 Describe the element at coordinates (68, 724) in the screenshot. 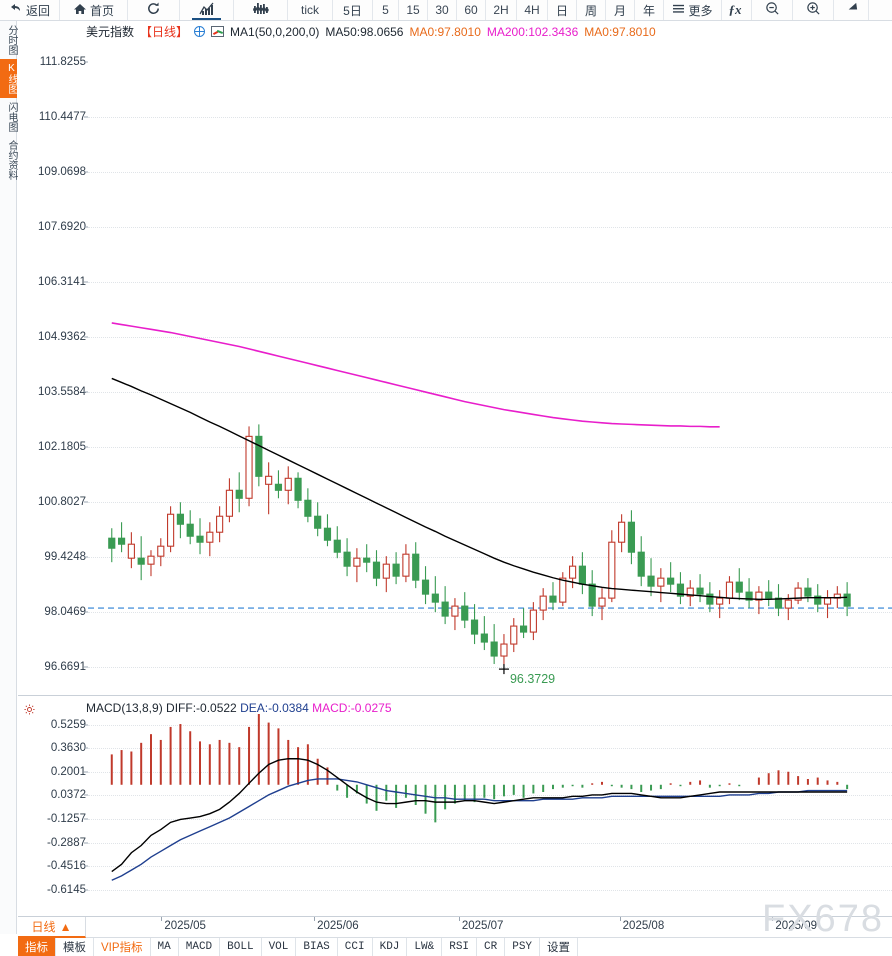

I see `macd-axis-tick-label: 0.5259` at that location.